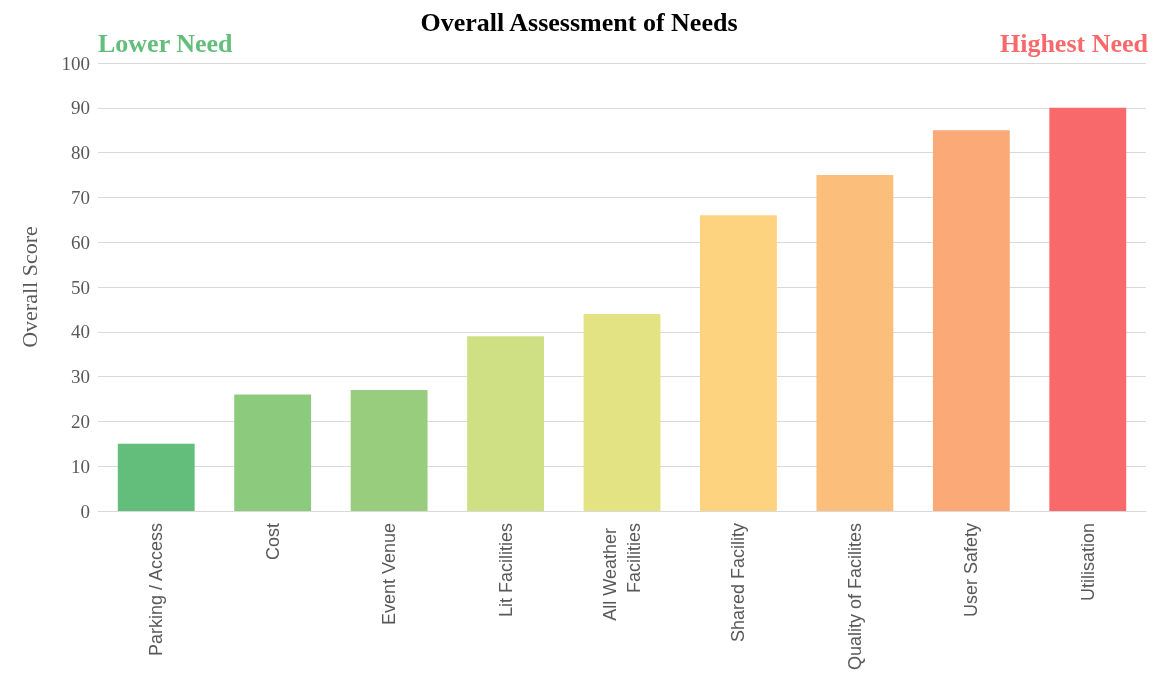 The width and height of the screenshot is (1158, 697). Describe the element at coordinates (1087, 562) in the screenshot. I see `x-tick-label: Utilisation` at that location.